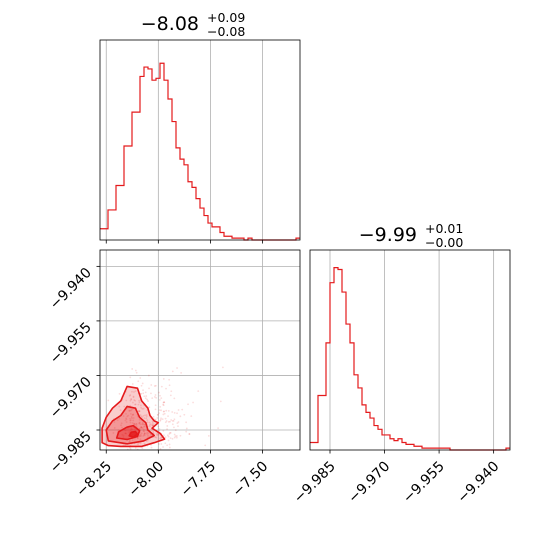  I want to click on hist2-step-line, so click(410, 359).